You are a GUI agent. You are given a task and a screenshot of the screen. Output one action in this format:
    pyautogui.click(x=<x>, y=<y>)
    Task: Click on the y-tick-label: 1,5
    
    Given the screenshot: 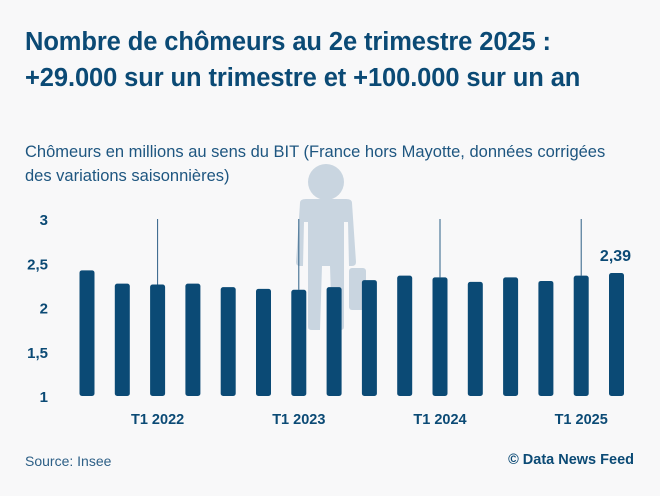 What is the action you would take?
    pyautogui.click(x=37, y=353)
    